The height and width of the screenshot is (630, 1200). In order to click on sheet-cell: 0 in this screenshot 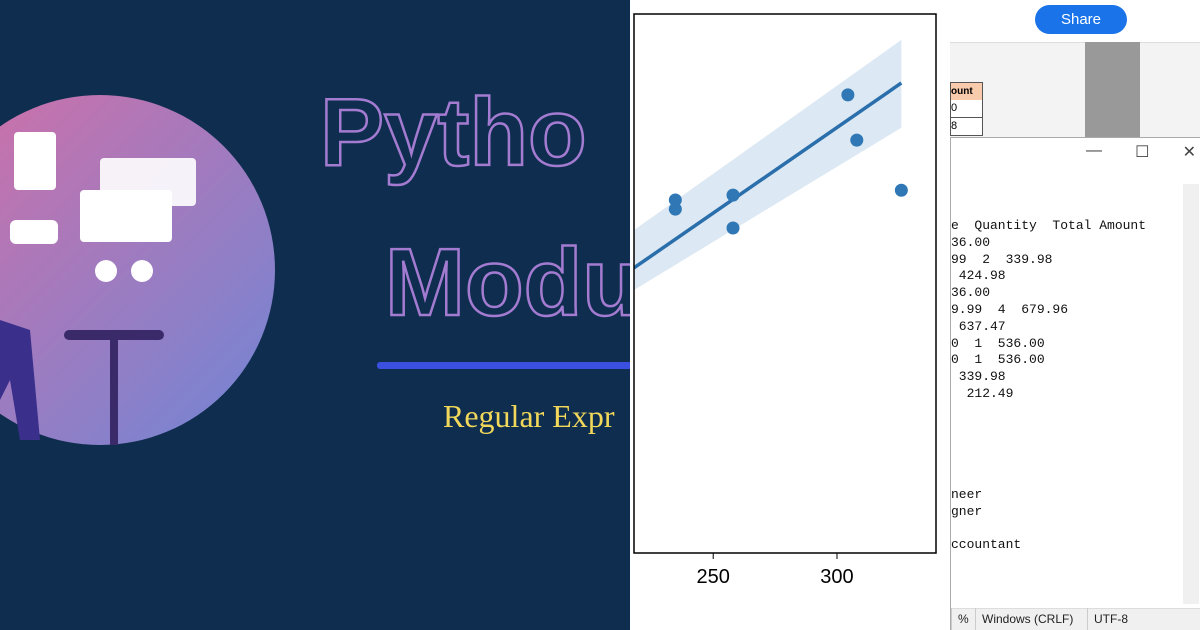, I will do `click(966, 109)`.